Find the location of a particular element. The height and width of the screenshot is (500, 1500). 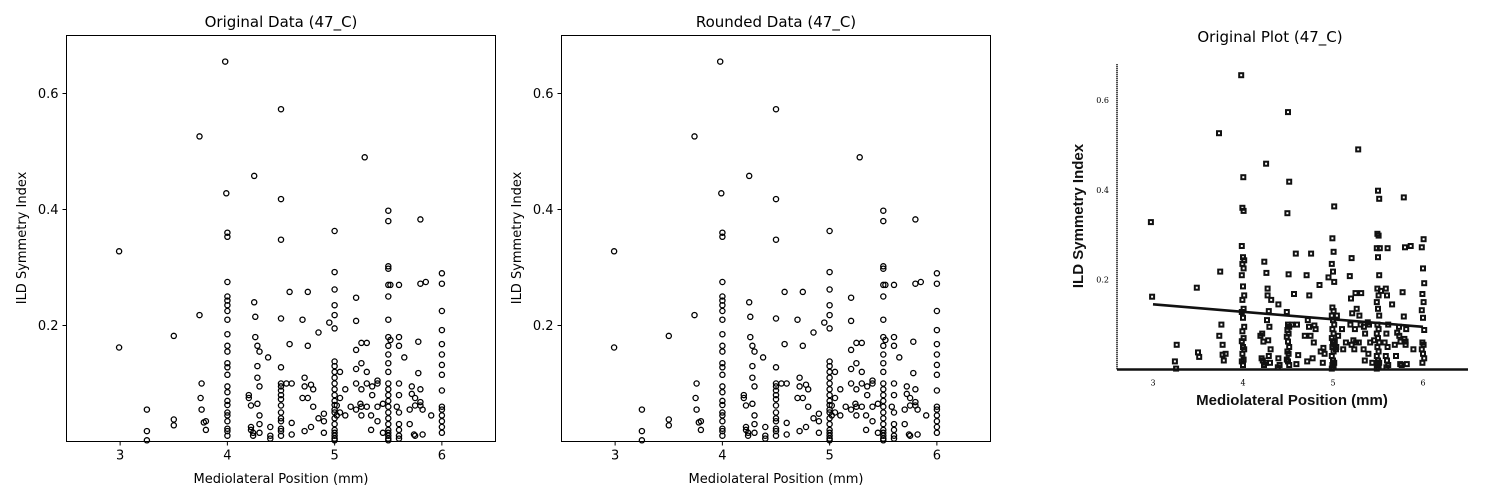

y-tick-label: 0.4 is located at coordinates (48, 210).